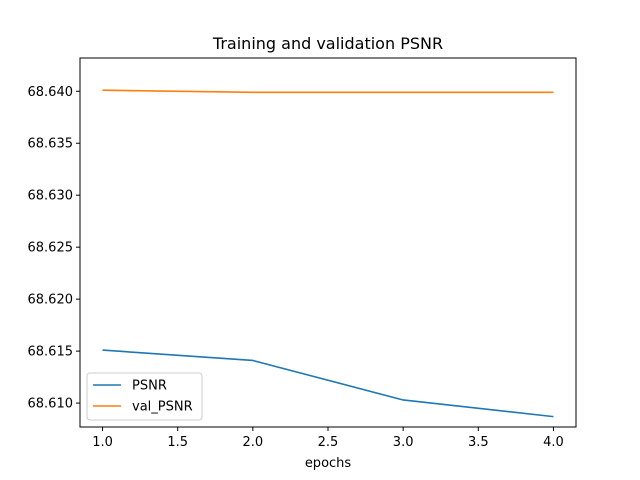 The image size is (640, 480). What do you see at coordinates (51, 144) in the screenshot?
I see `y-tick-label: 68.635` at bounding box center [51, 144].